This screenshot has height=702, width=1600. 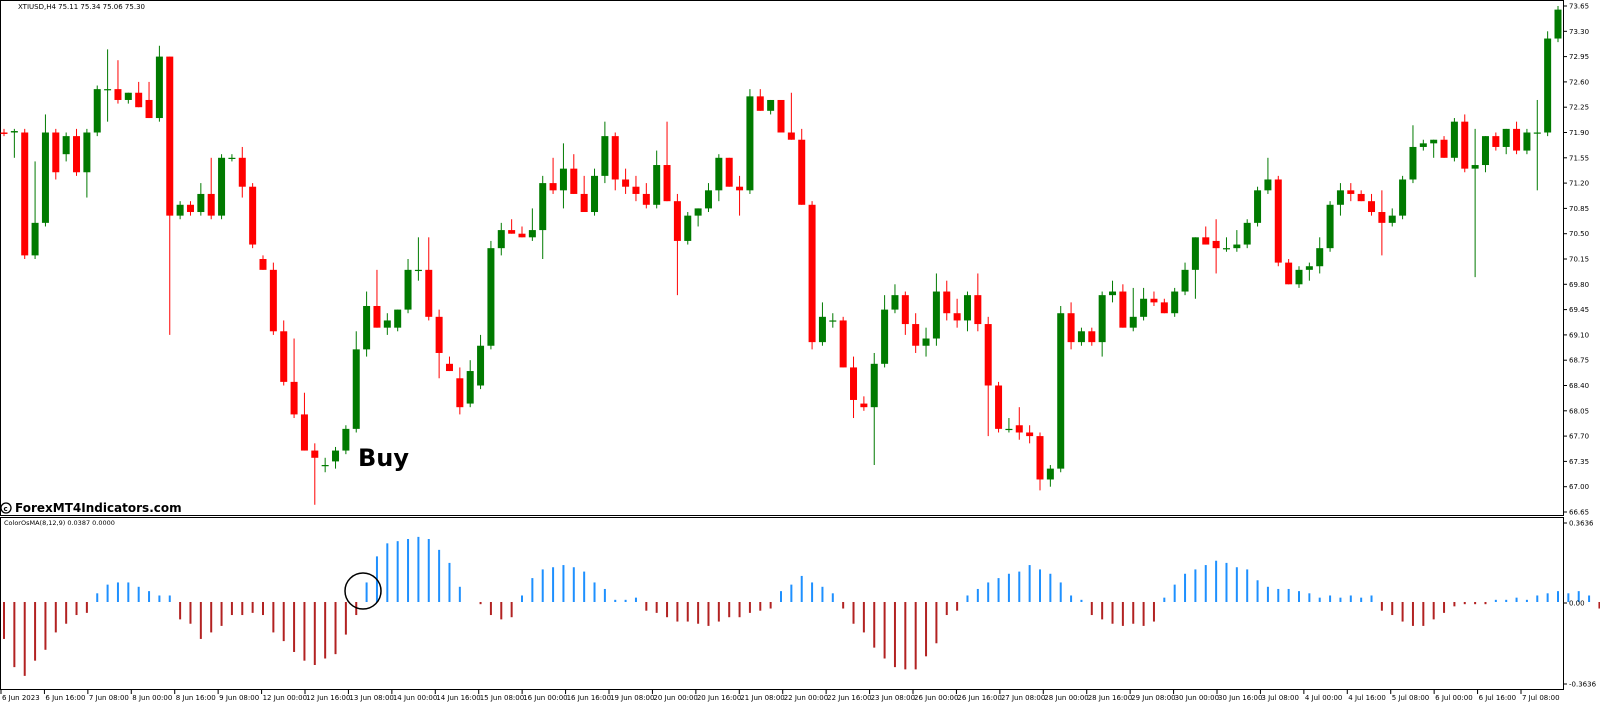 I want to click on buy-annotation: Buy, so click(x=383, y=458).